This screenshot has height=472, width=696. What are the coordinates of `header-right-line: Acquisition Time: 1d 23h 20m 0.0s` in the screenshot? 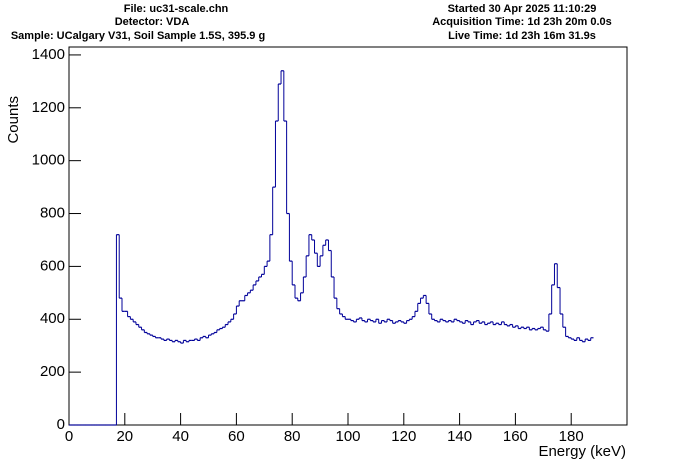 It's located at (522, 22).